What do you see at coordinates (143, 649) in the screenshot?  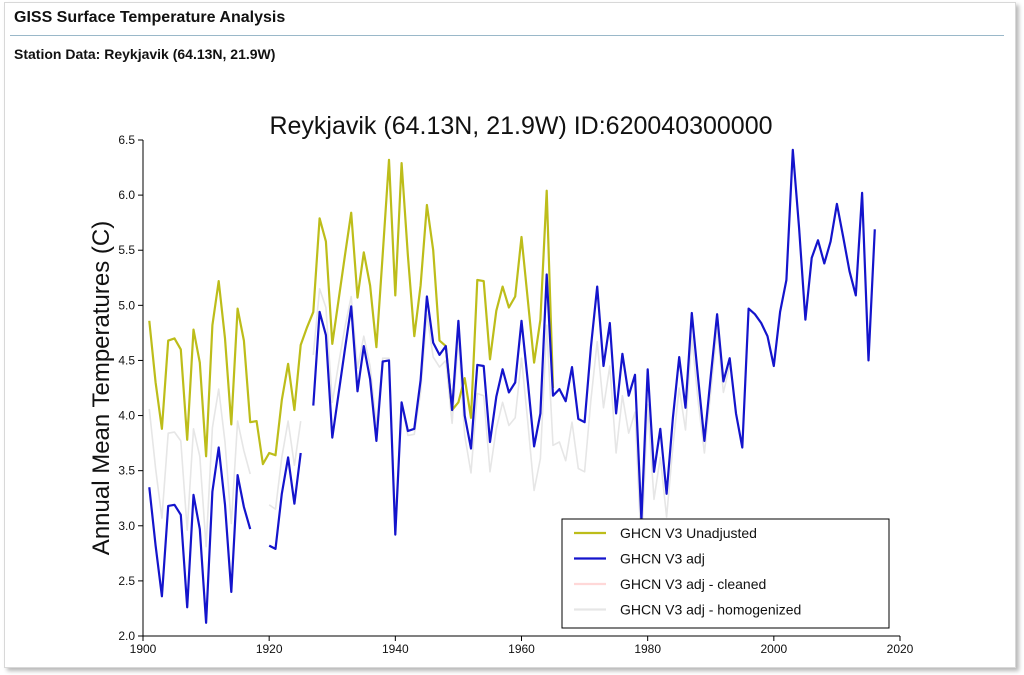 I see `x-tick-label: 1900` at bounding box center [143, 649].